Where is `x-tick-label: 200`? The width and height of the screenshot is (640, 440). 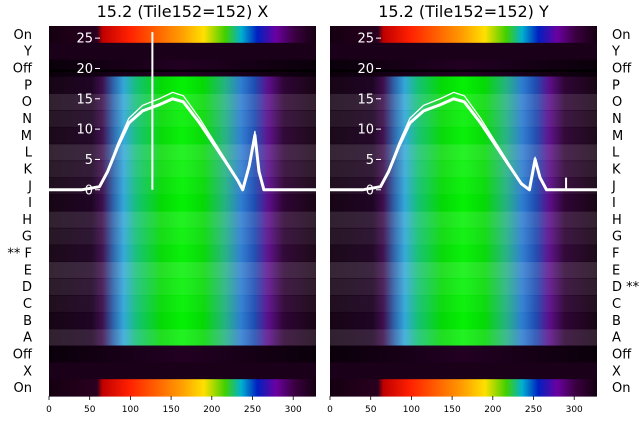 x-tick-label: 200 is located at coordinates (211, 410).